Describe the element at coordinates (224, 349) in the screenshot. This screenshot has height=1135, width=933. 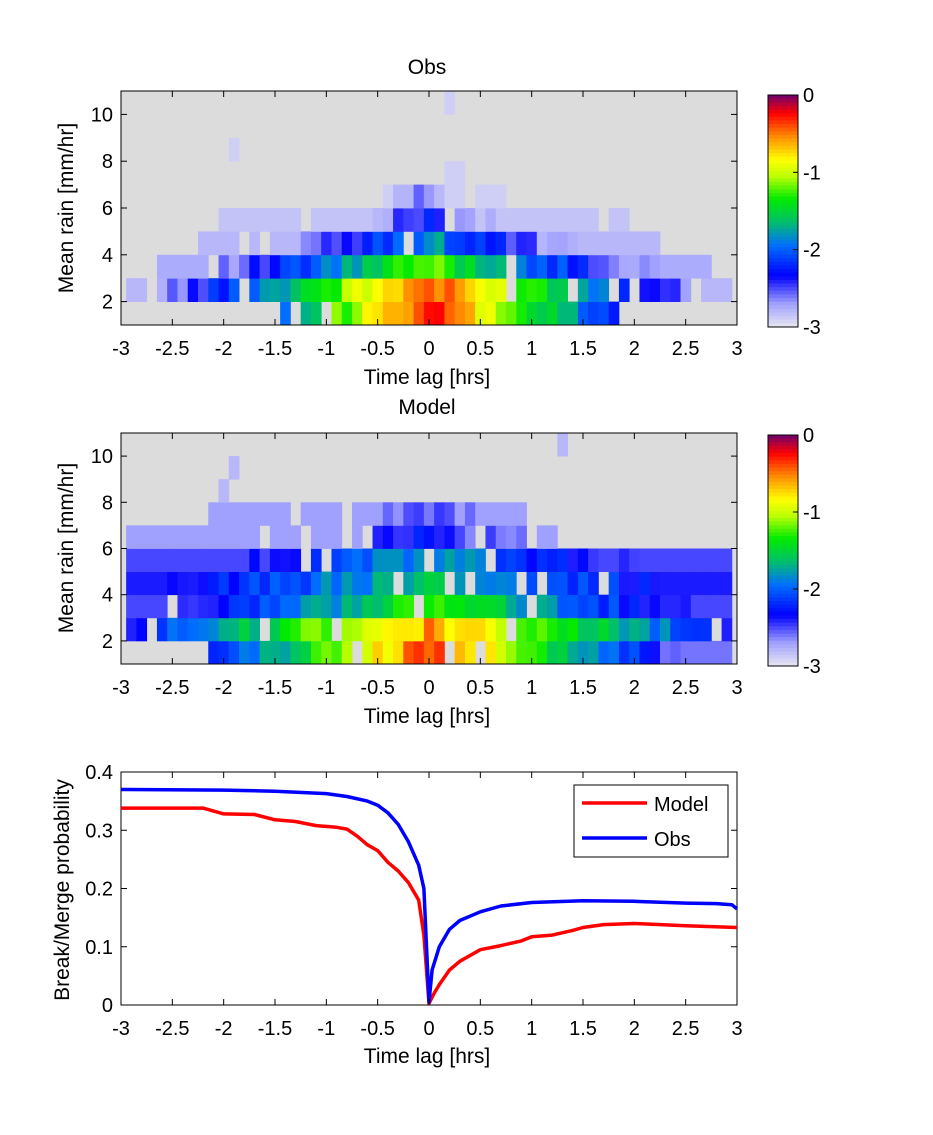
I see `obs-x-tick-label: -2` at that location.